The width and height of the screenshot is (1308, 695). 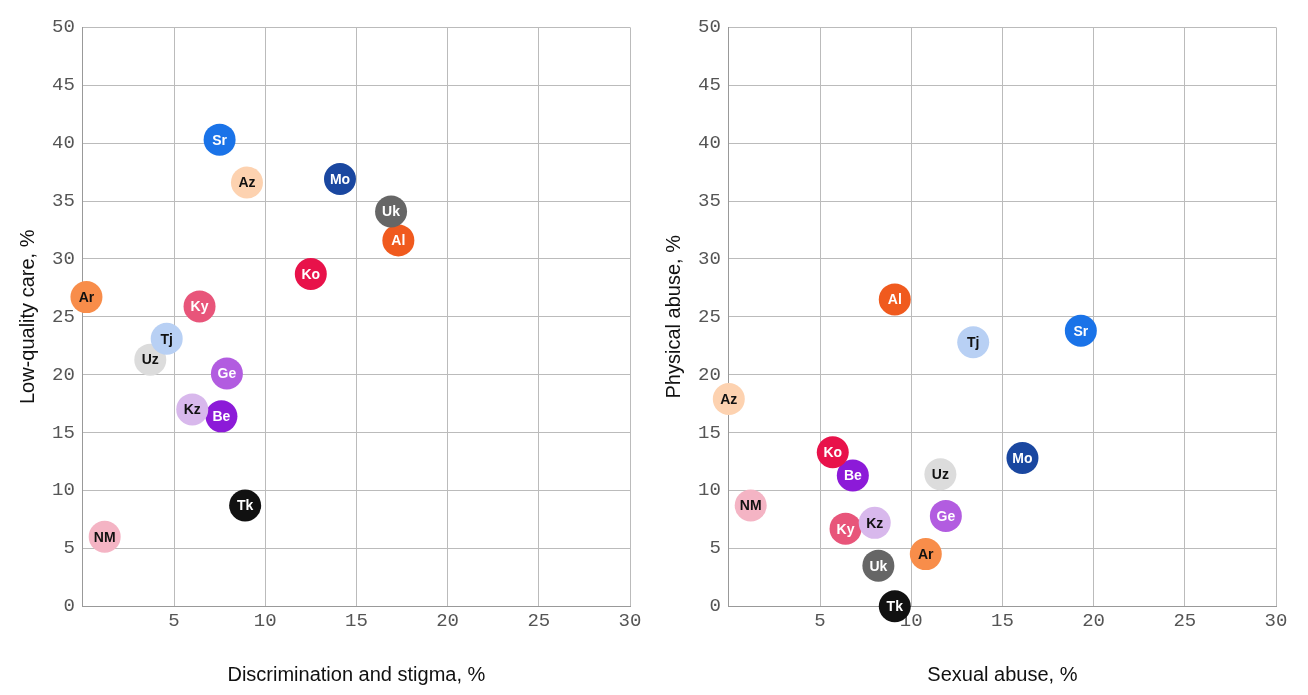 I want to click on y-axis-title: Physical abuse, %, so click(x=672, y=316).